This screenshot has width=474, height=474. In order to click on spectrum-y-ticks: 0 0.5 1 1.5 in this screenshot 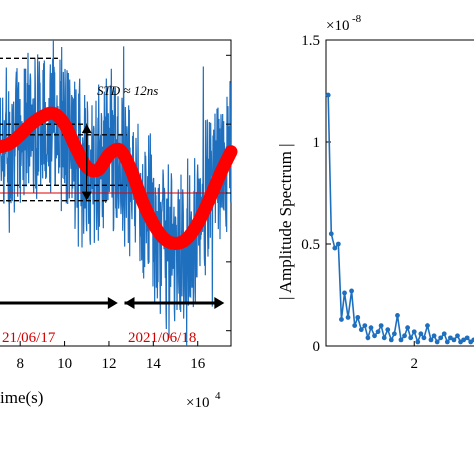, I will do `click(316, 194)`.